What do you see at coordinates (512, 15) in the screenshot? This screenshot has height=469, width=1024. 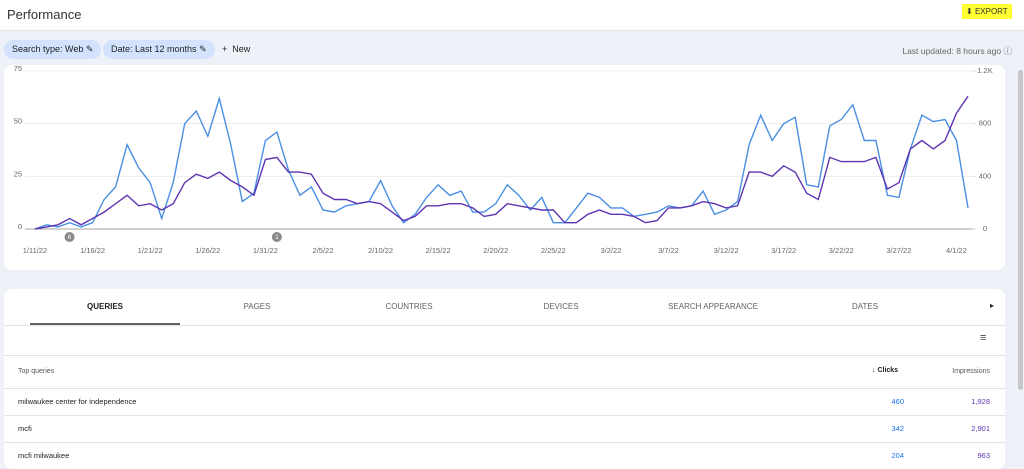 I see `header` at bounding box center [512, 15].